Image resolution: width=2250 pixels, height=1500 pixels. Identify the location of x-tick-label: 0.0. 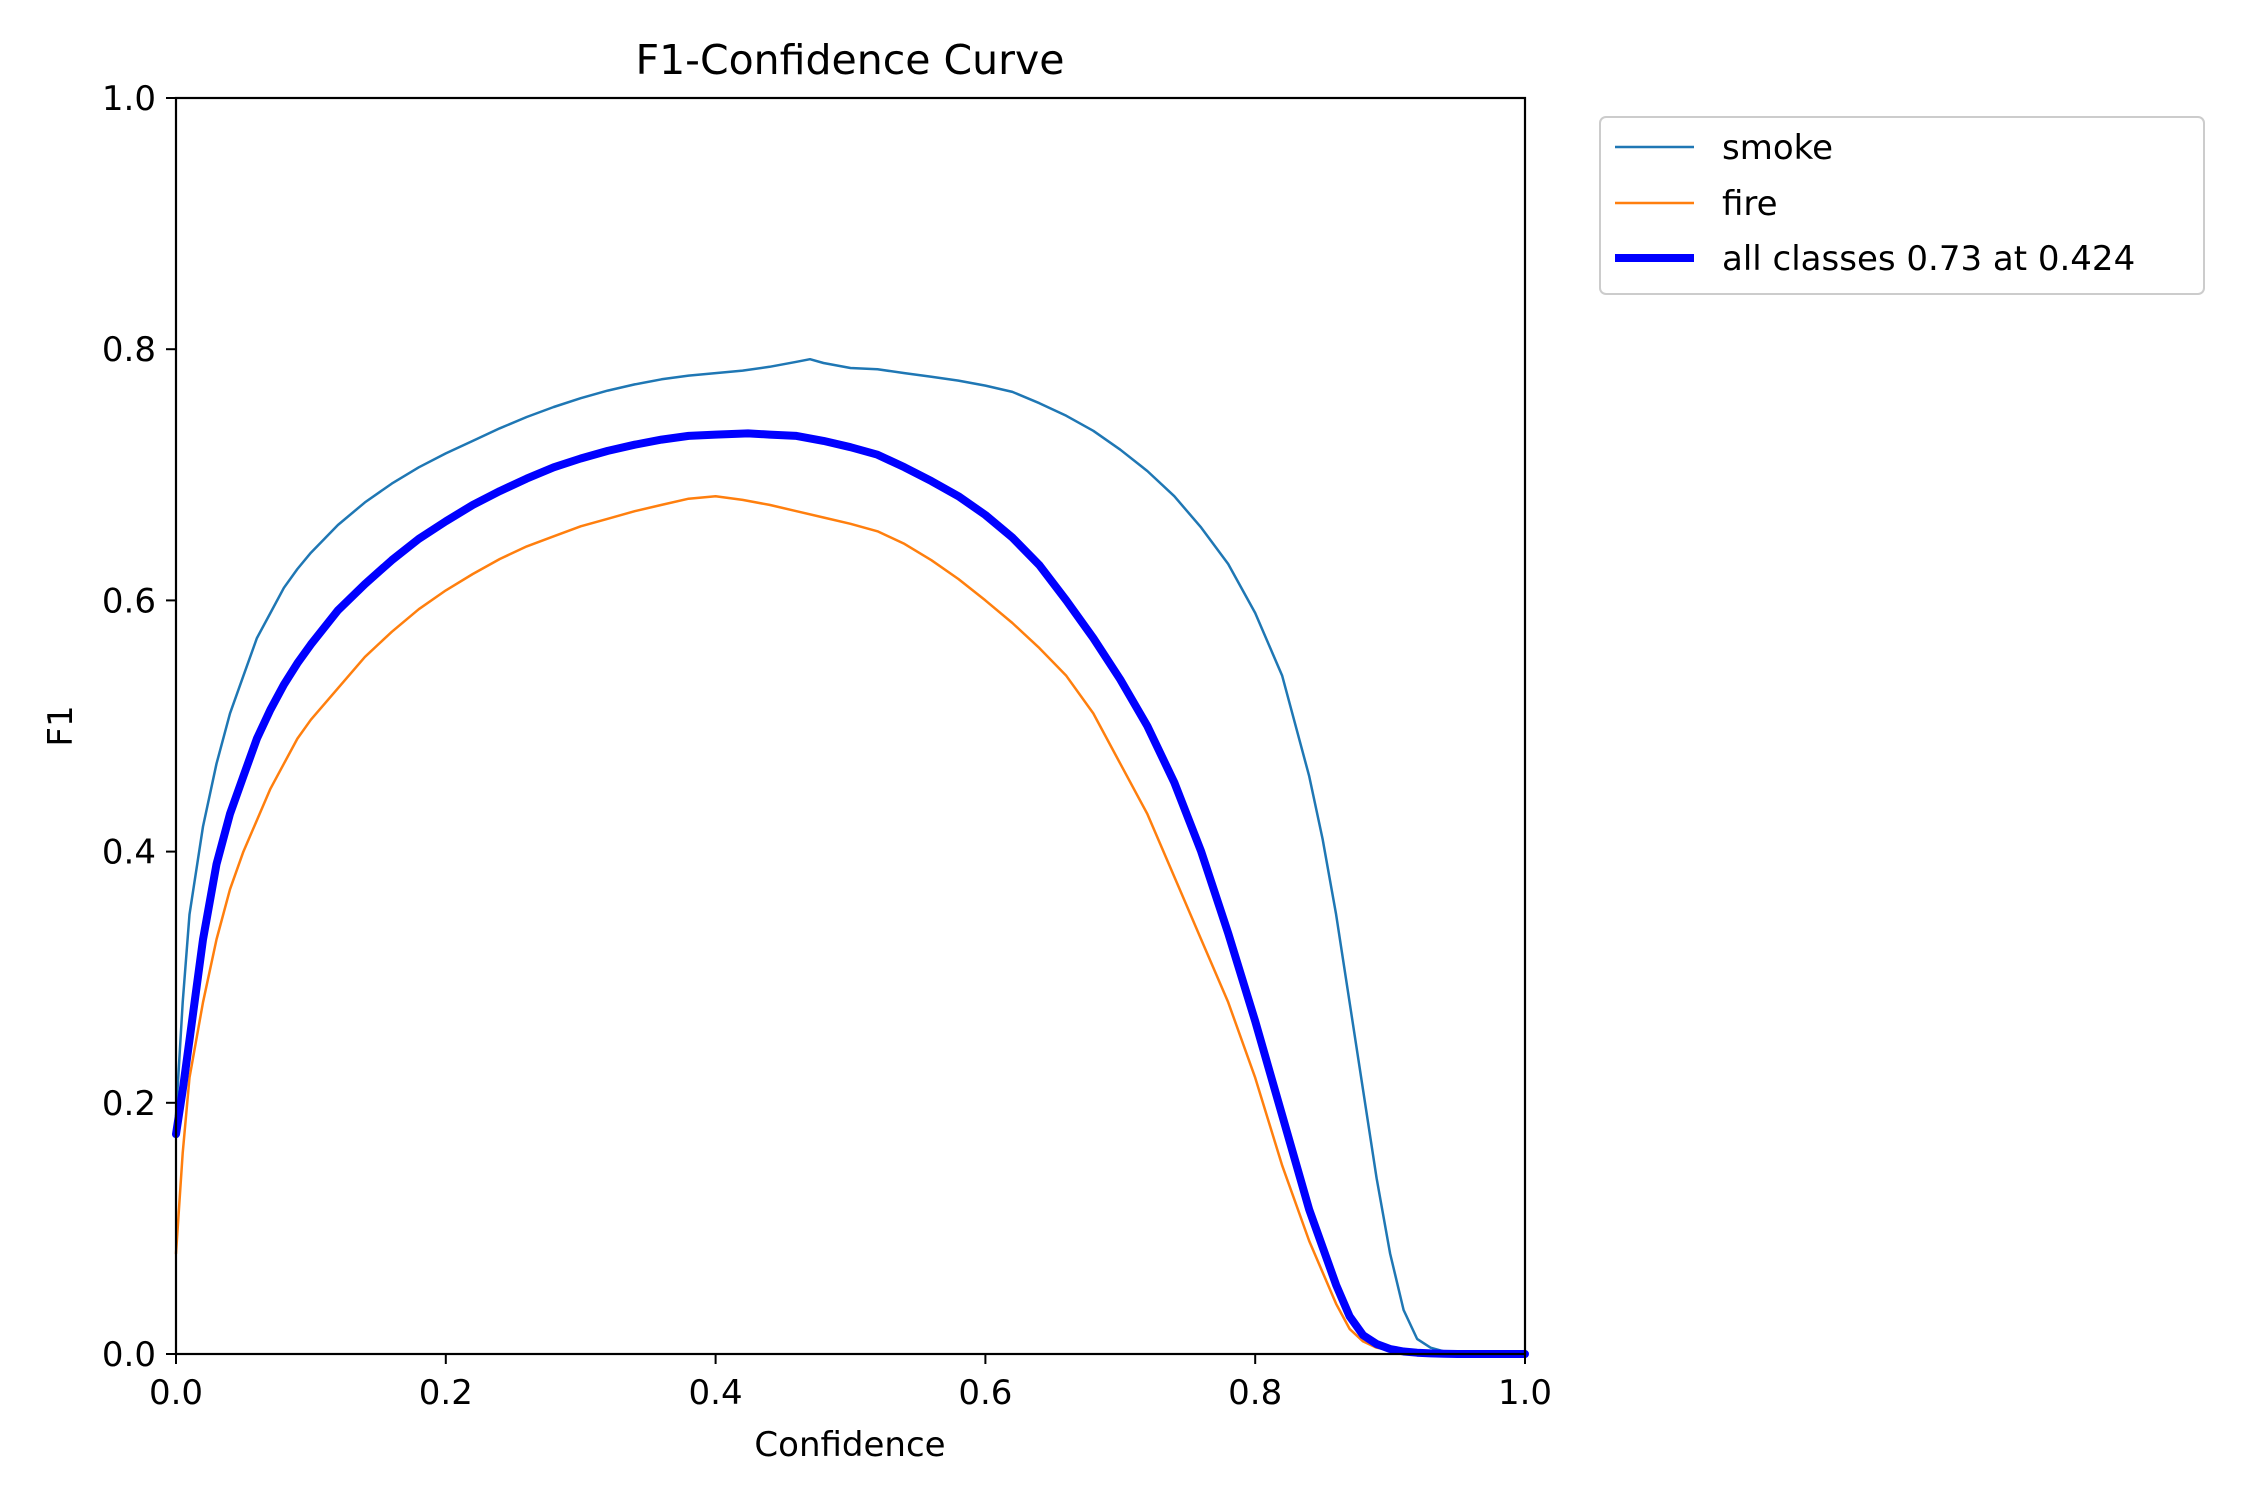
(176, 1393).